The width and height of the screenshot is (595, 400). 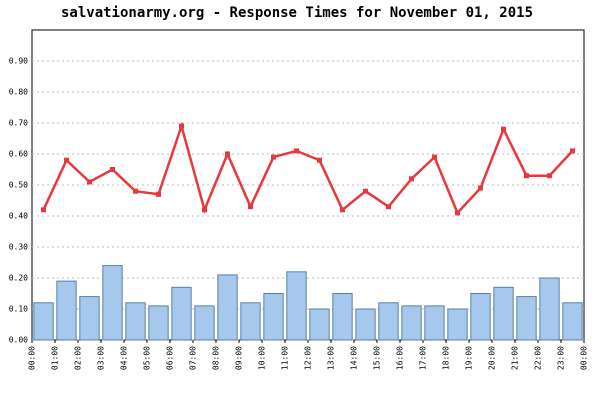 What do you see at coordinates (446, 358) in the screenshot?
I see `x-tick-label: 18:00` at bounding box center [446, 358].